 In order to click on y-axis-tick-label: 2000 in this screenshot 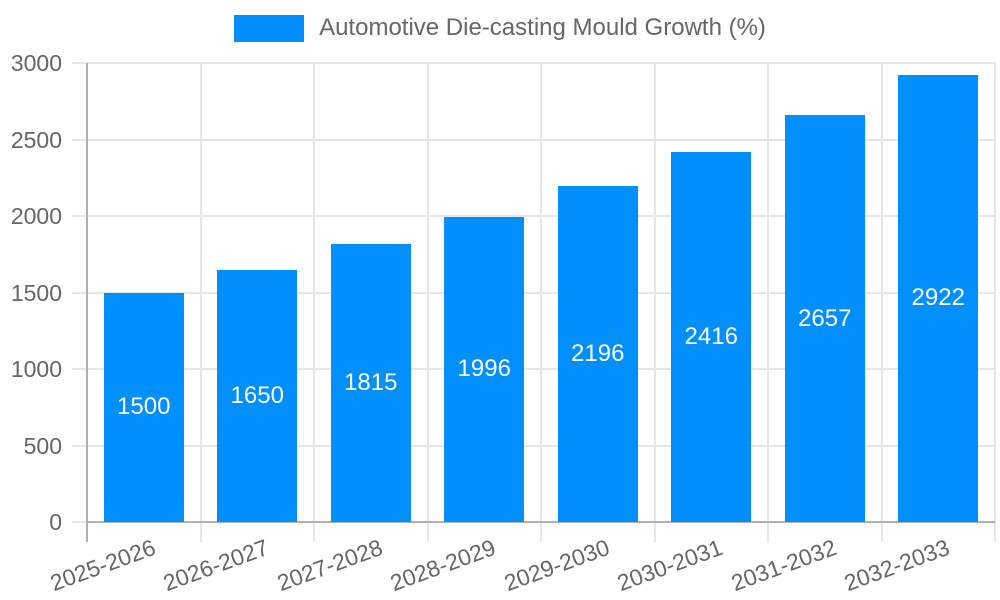, I will do `click(36, 216)`.